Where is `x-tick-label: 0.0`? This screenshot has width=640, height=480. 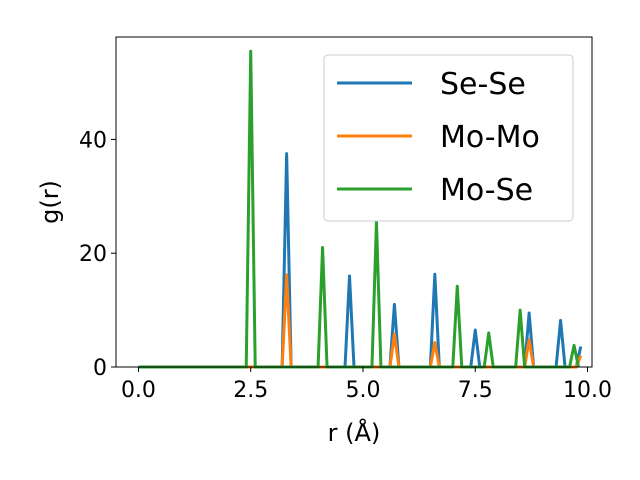 x-tick-label: 0.0 is located at coordinates (138, 390).